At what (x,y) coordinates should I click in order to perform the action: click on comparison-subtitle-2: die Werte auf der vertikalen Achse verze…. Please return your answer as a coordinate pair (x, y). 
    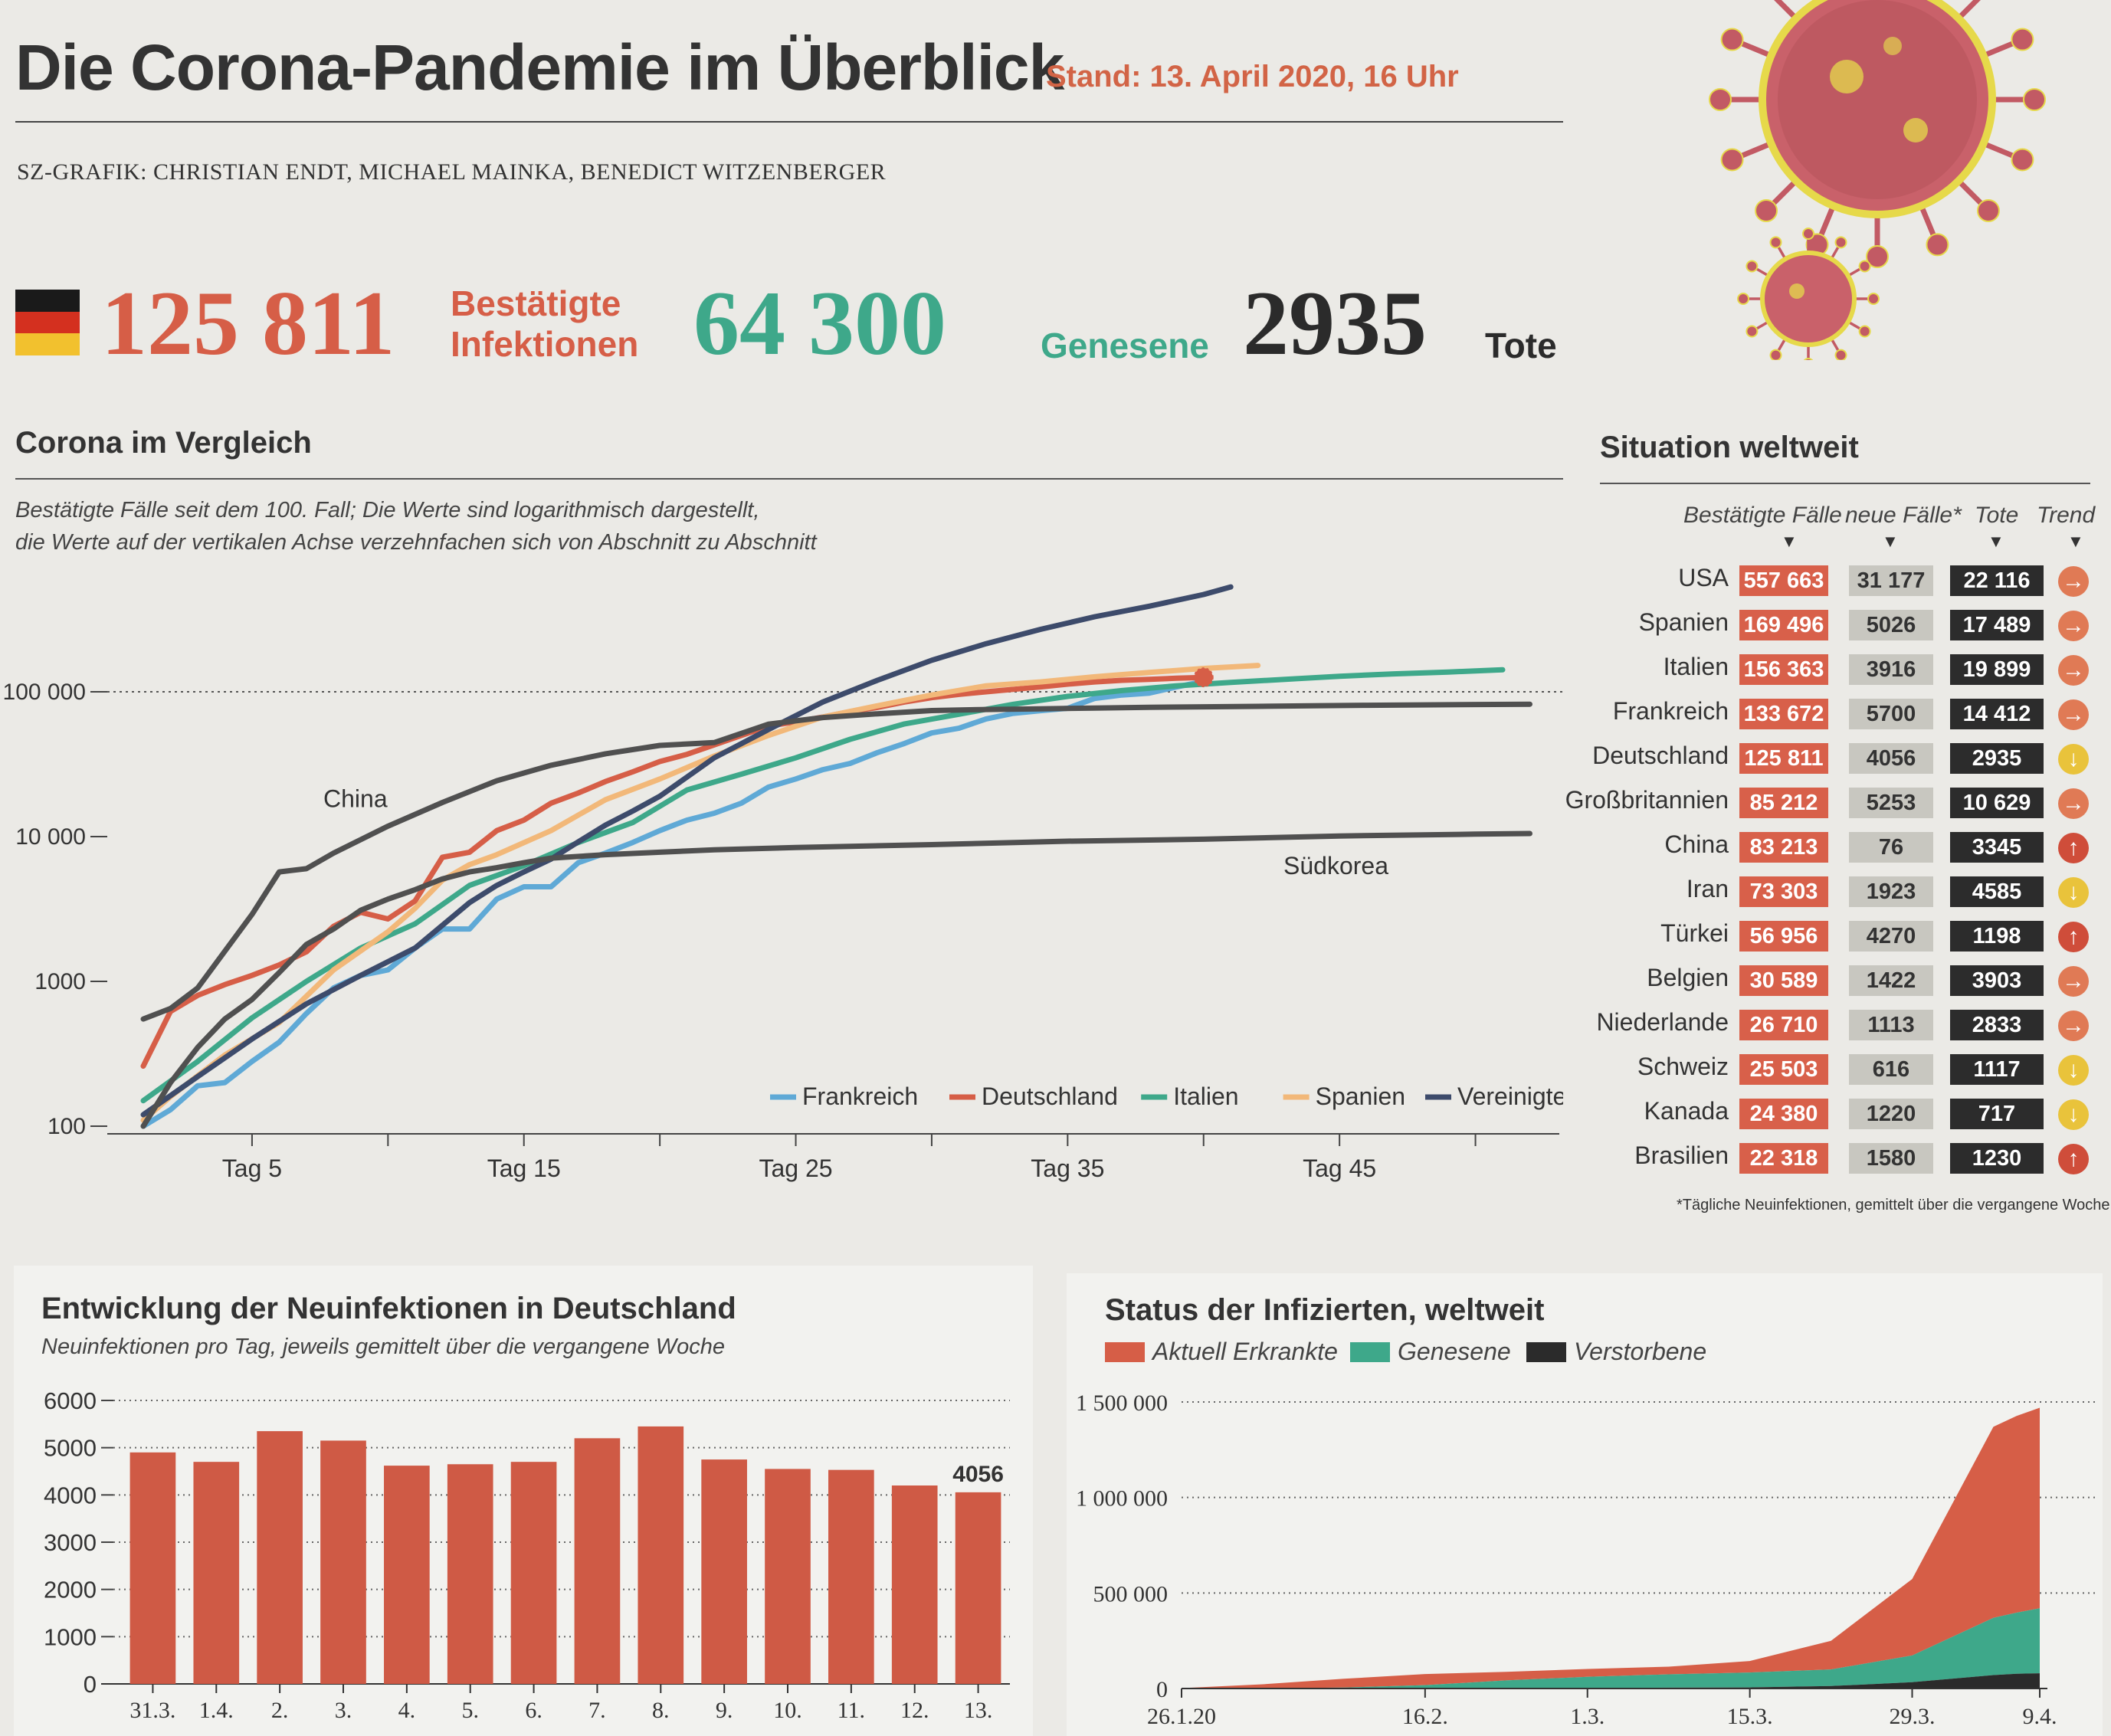
    Looking at the image, I should click on (416, 542).